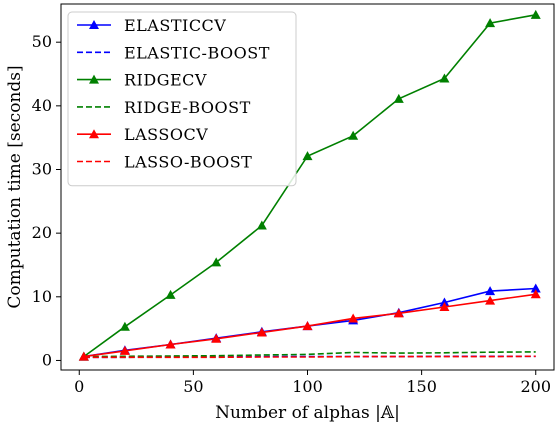  I want to click on legend-item: RIDGE-BOOST, so click(164, 107).